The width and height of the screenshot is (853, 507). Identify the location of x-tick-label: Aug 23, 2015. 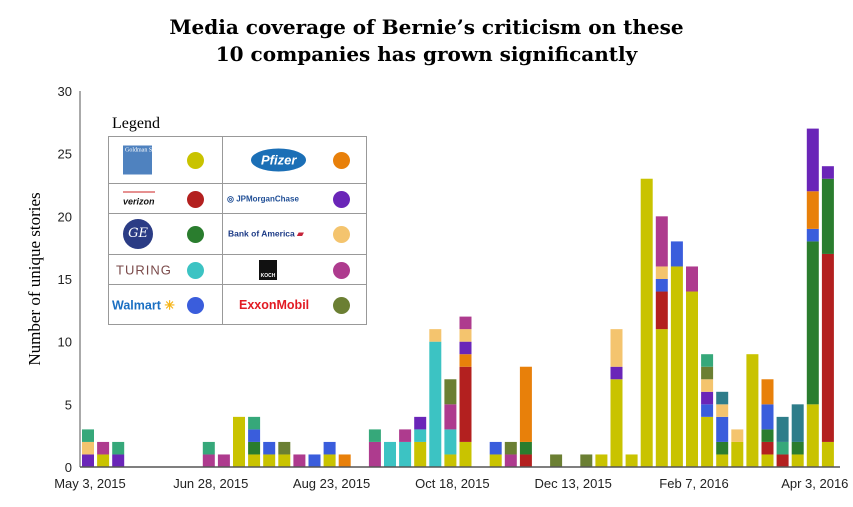
(331, 483).